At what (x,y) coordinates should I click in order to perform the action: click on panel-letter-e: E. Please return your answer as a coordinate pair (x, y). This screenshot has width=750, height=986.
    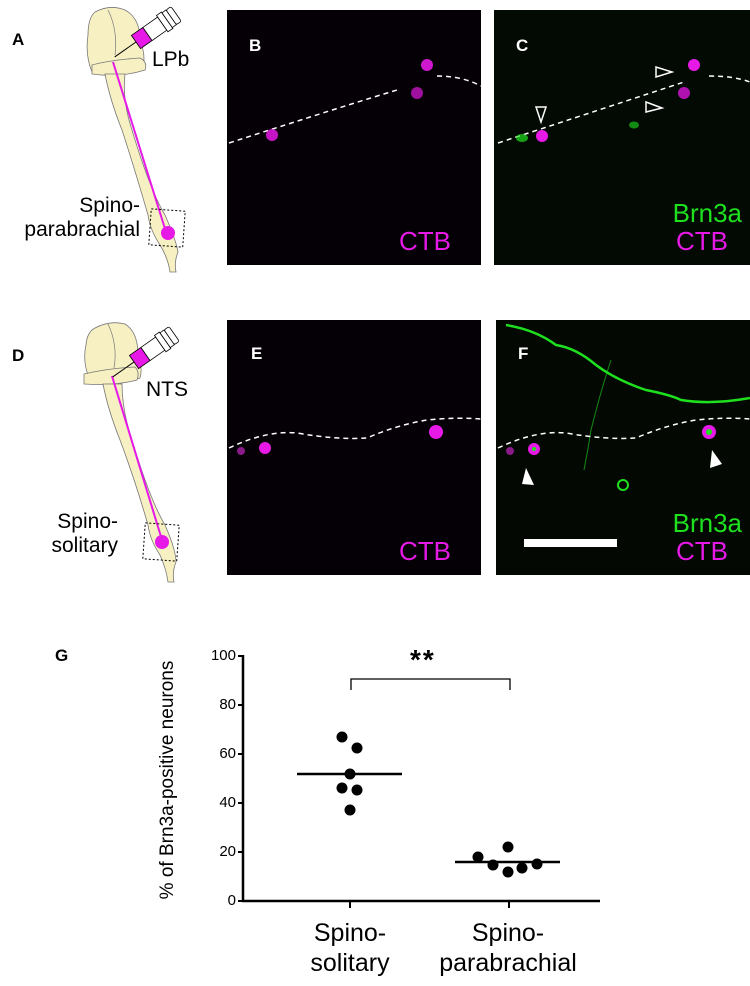
    Looking at the image, I should click on (257, 353).